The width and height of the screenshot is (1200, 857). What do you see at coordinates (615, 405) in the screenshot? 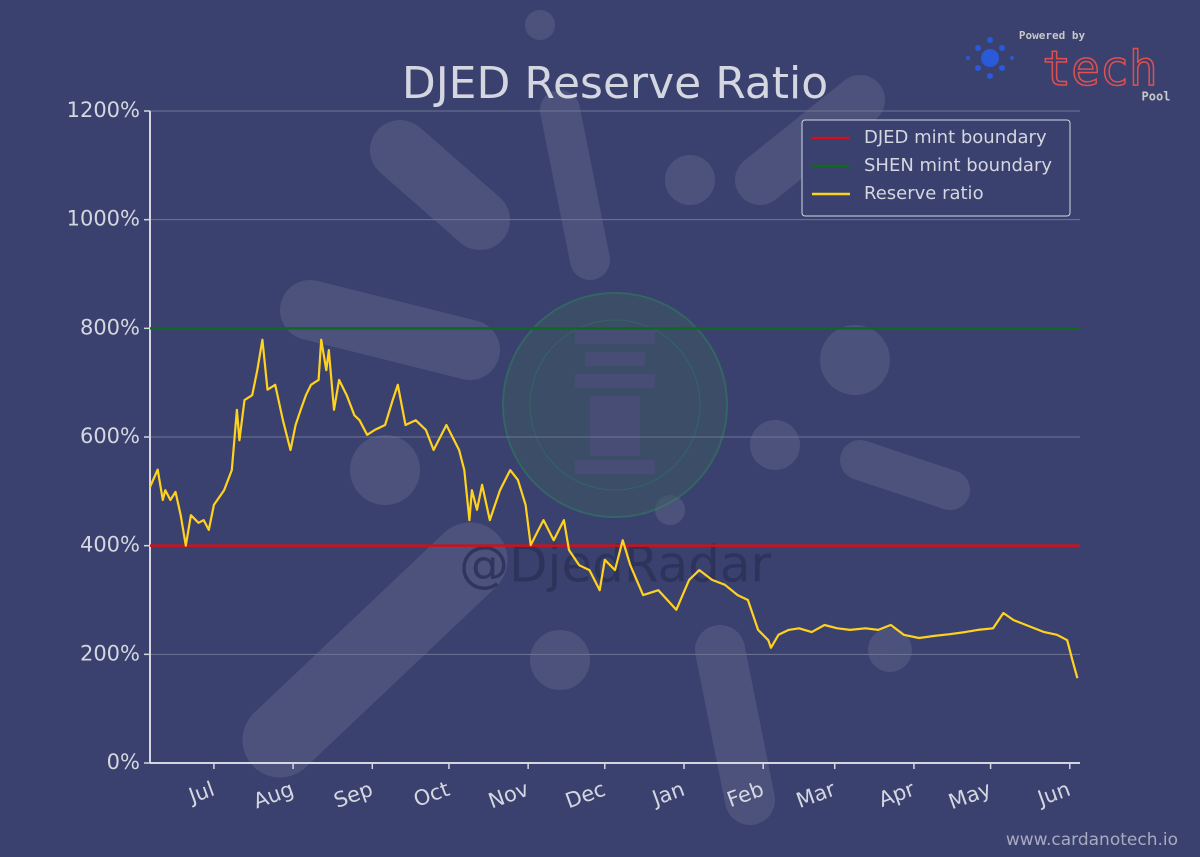
I see `center-logo` at bounding box center [615, 405].